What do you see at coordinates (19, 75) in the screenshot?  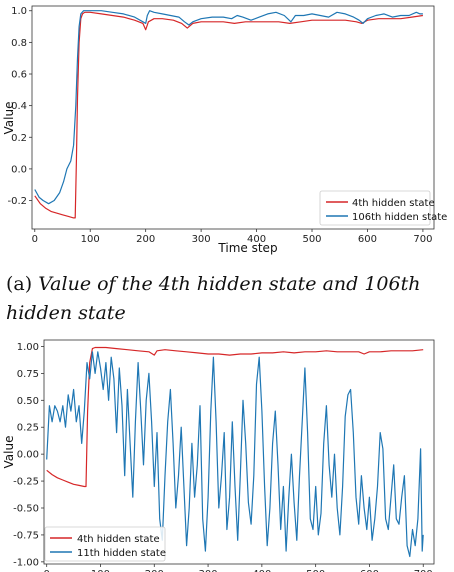 I see `chart-a-ytick-label: 0.6` at bounding box center [19, 75].